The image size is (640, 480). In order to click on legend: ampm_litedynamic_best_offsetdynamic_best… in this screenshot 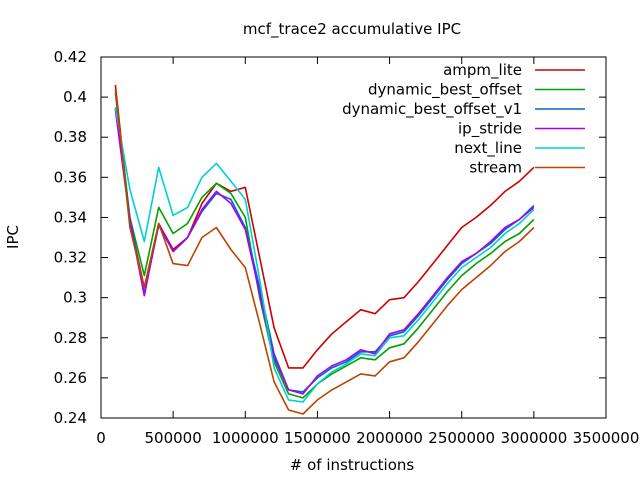, I will do `click(463, 119)`.